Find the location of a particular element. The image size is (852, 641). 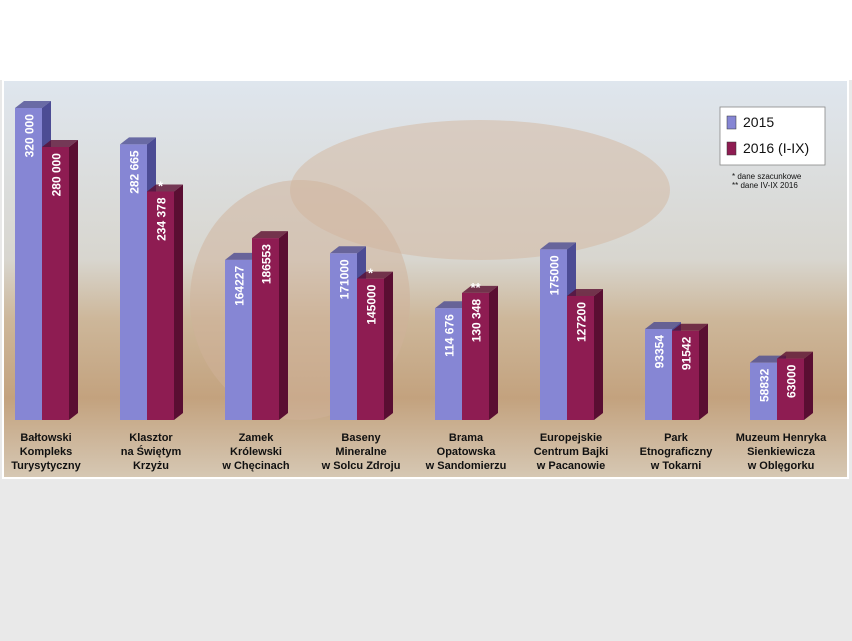

category-label: w Oblęgorku is located at coordinates (781, 466).